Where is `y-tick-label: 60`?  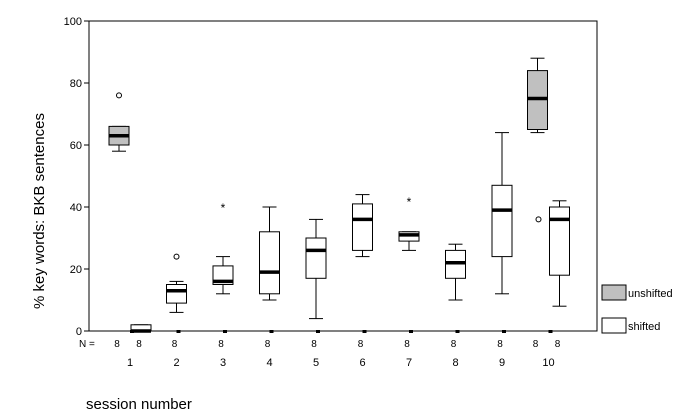
y-tick-label: 60 is located at coordinates (76, 146).